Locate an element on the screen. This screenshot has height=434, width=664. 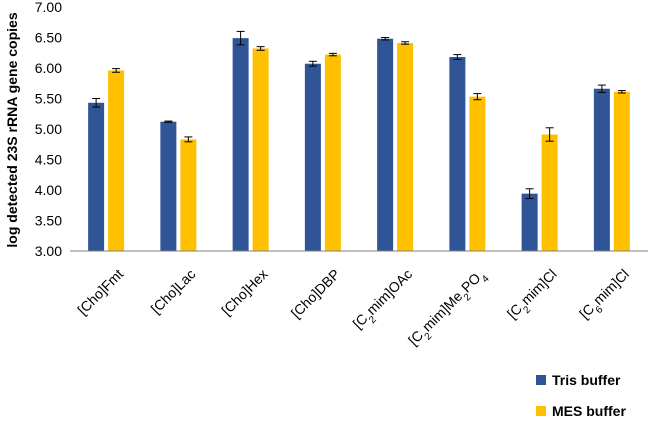
y-tick-label: 7.00 is located at coordinates (48, 7).